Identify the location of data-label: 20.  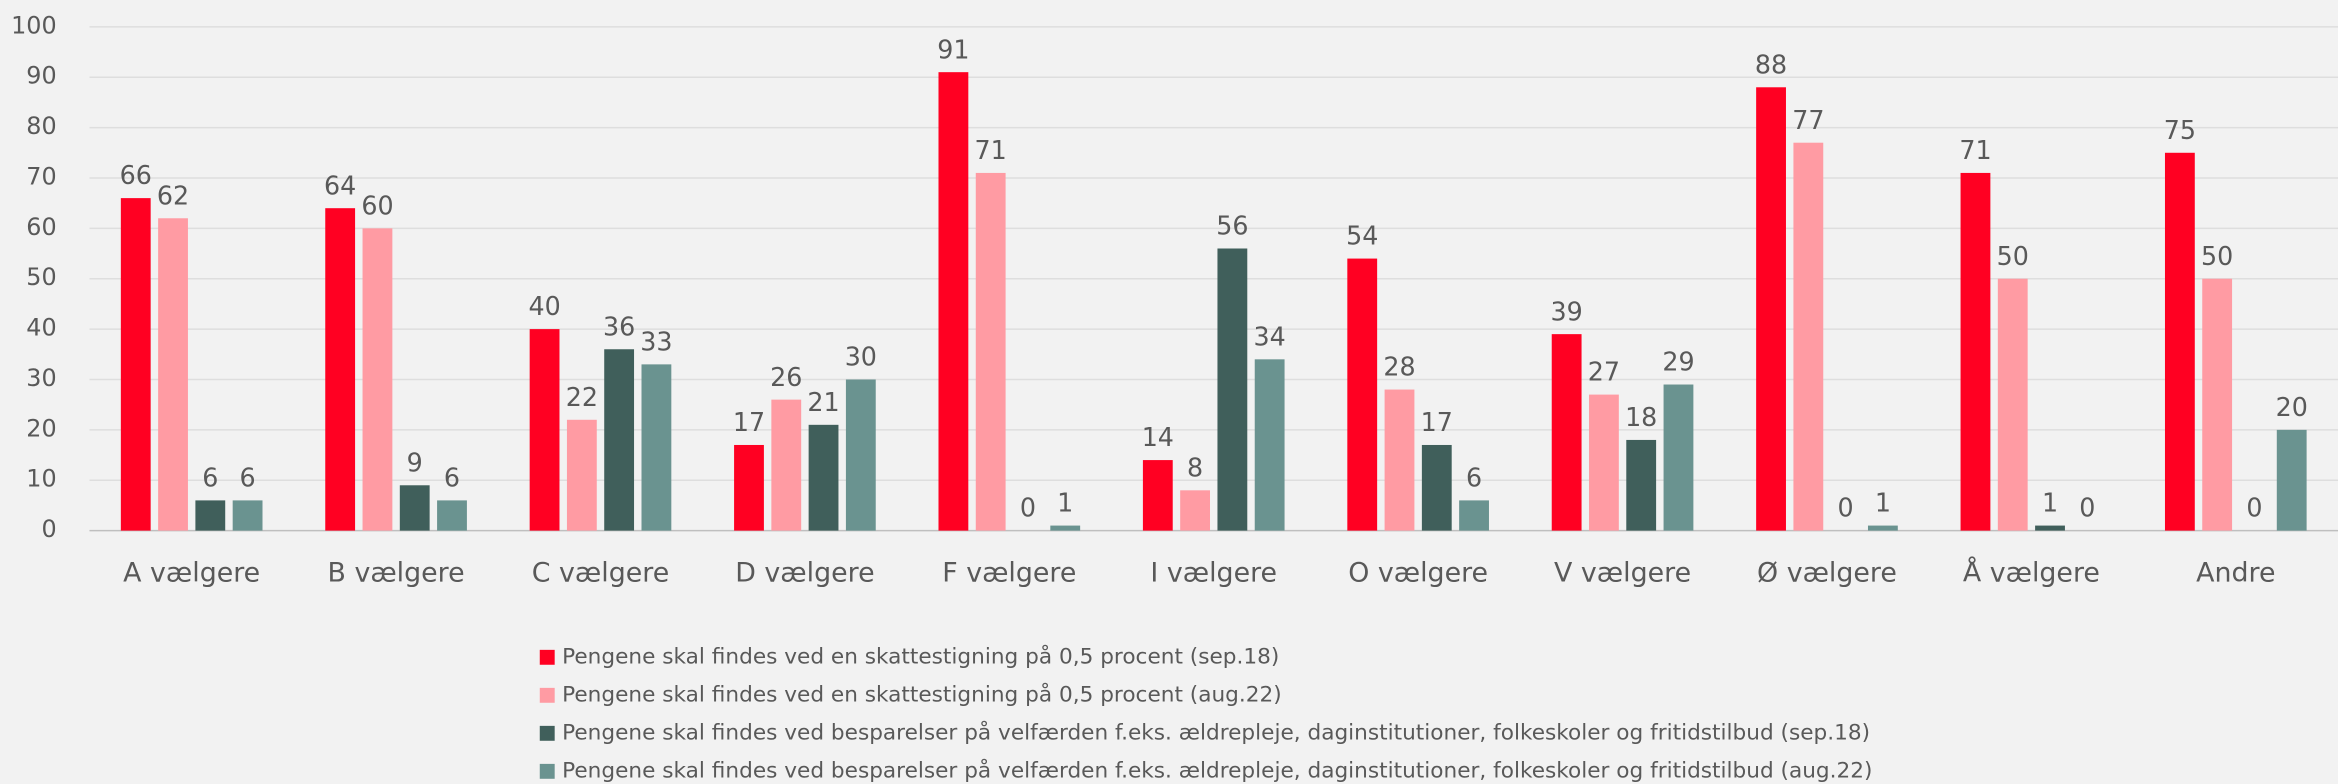
(2292, 407).